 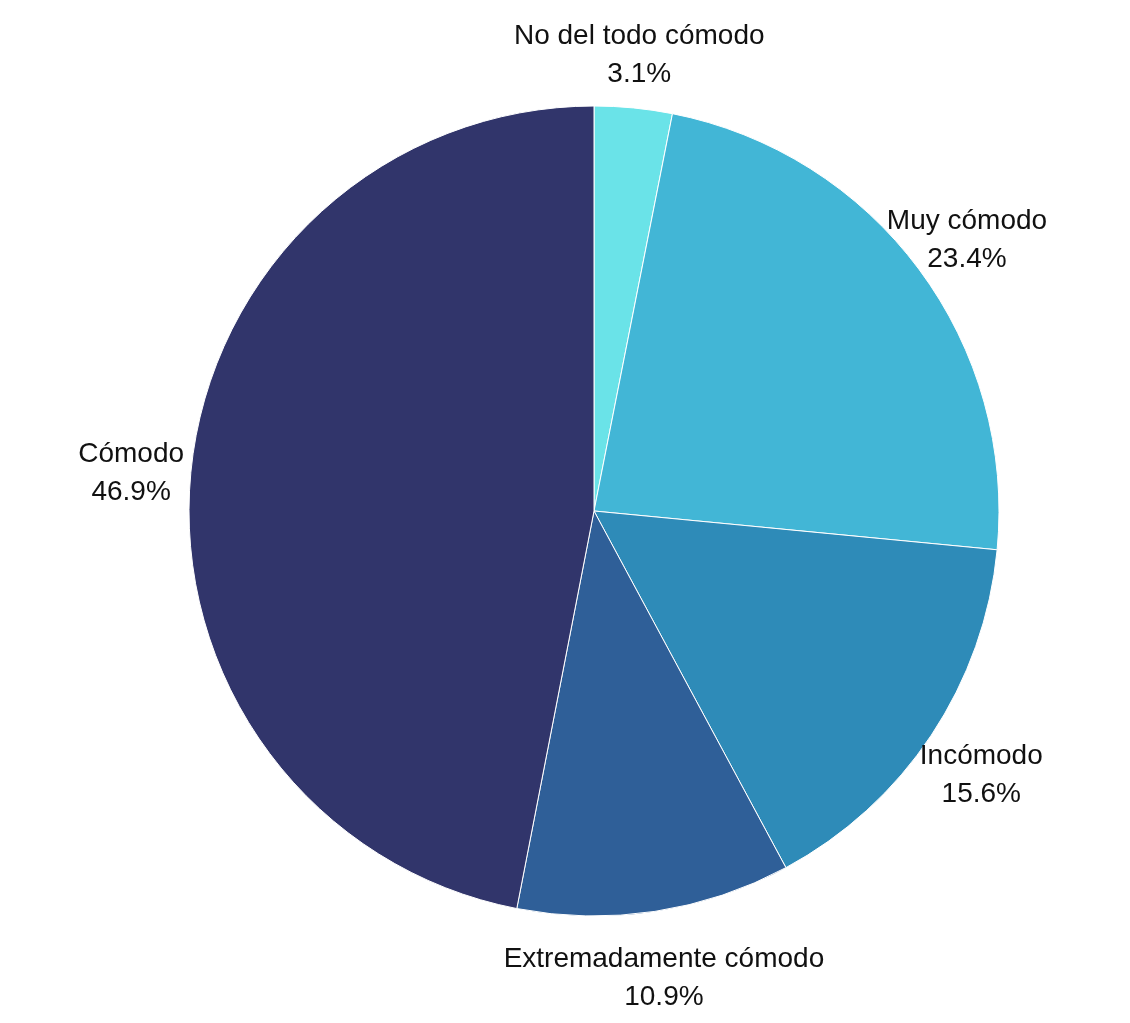 I want to click on data-label: 15.6%, so click(x=981, y=793).